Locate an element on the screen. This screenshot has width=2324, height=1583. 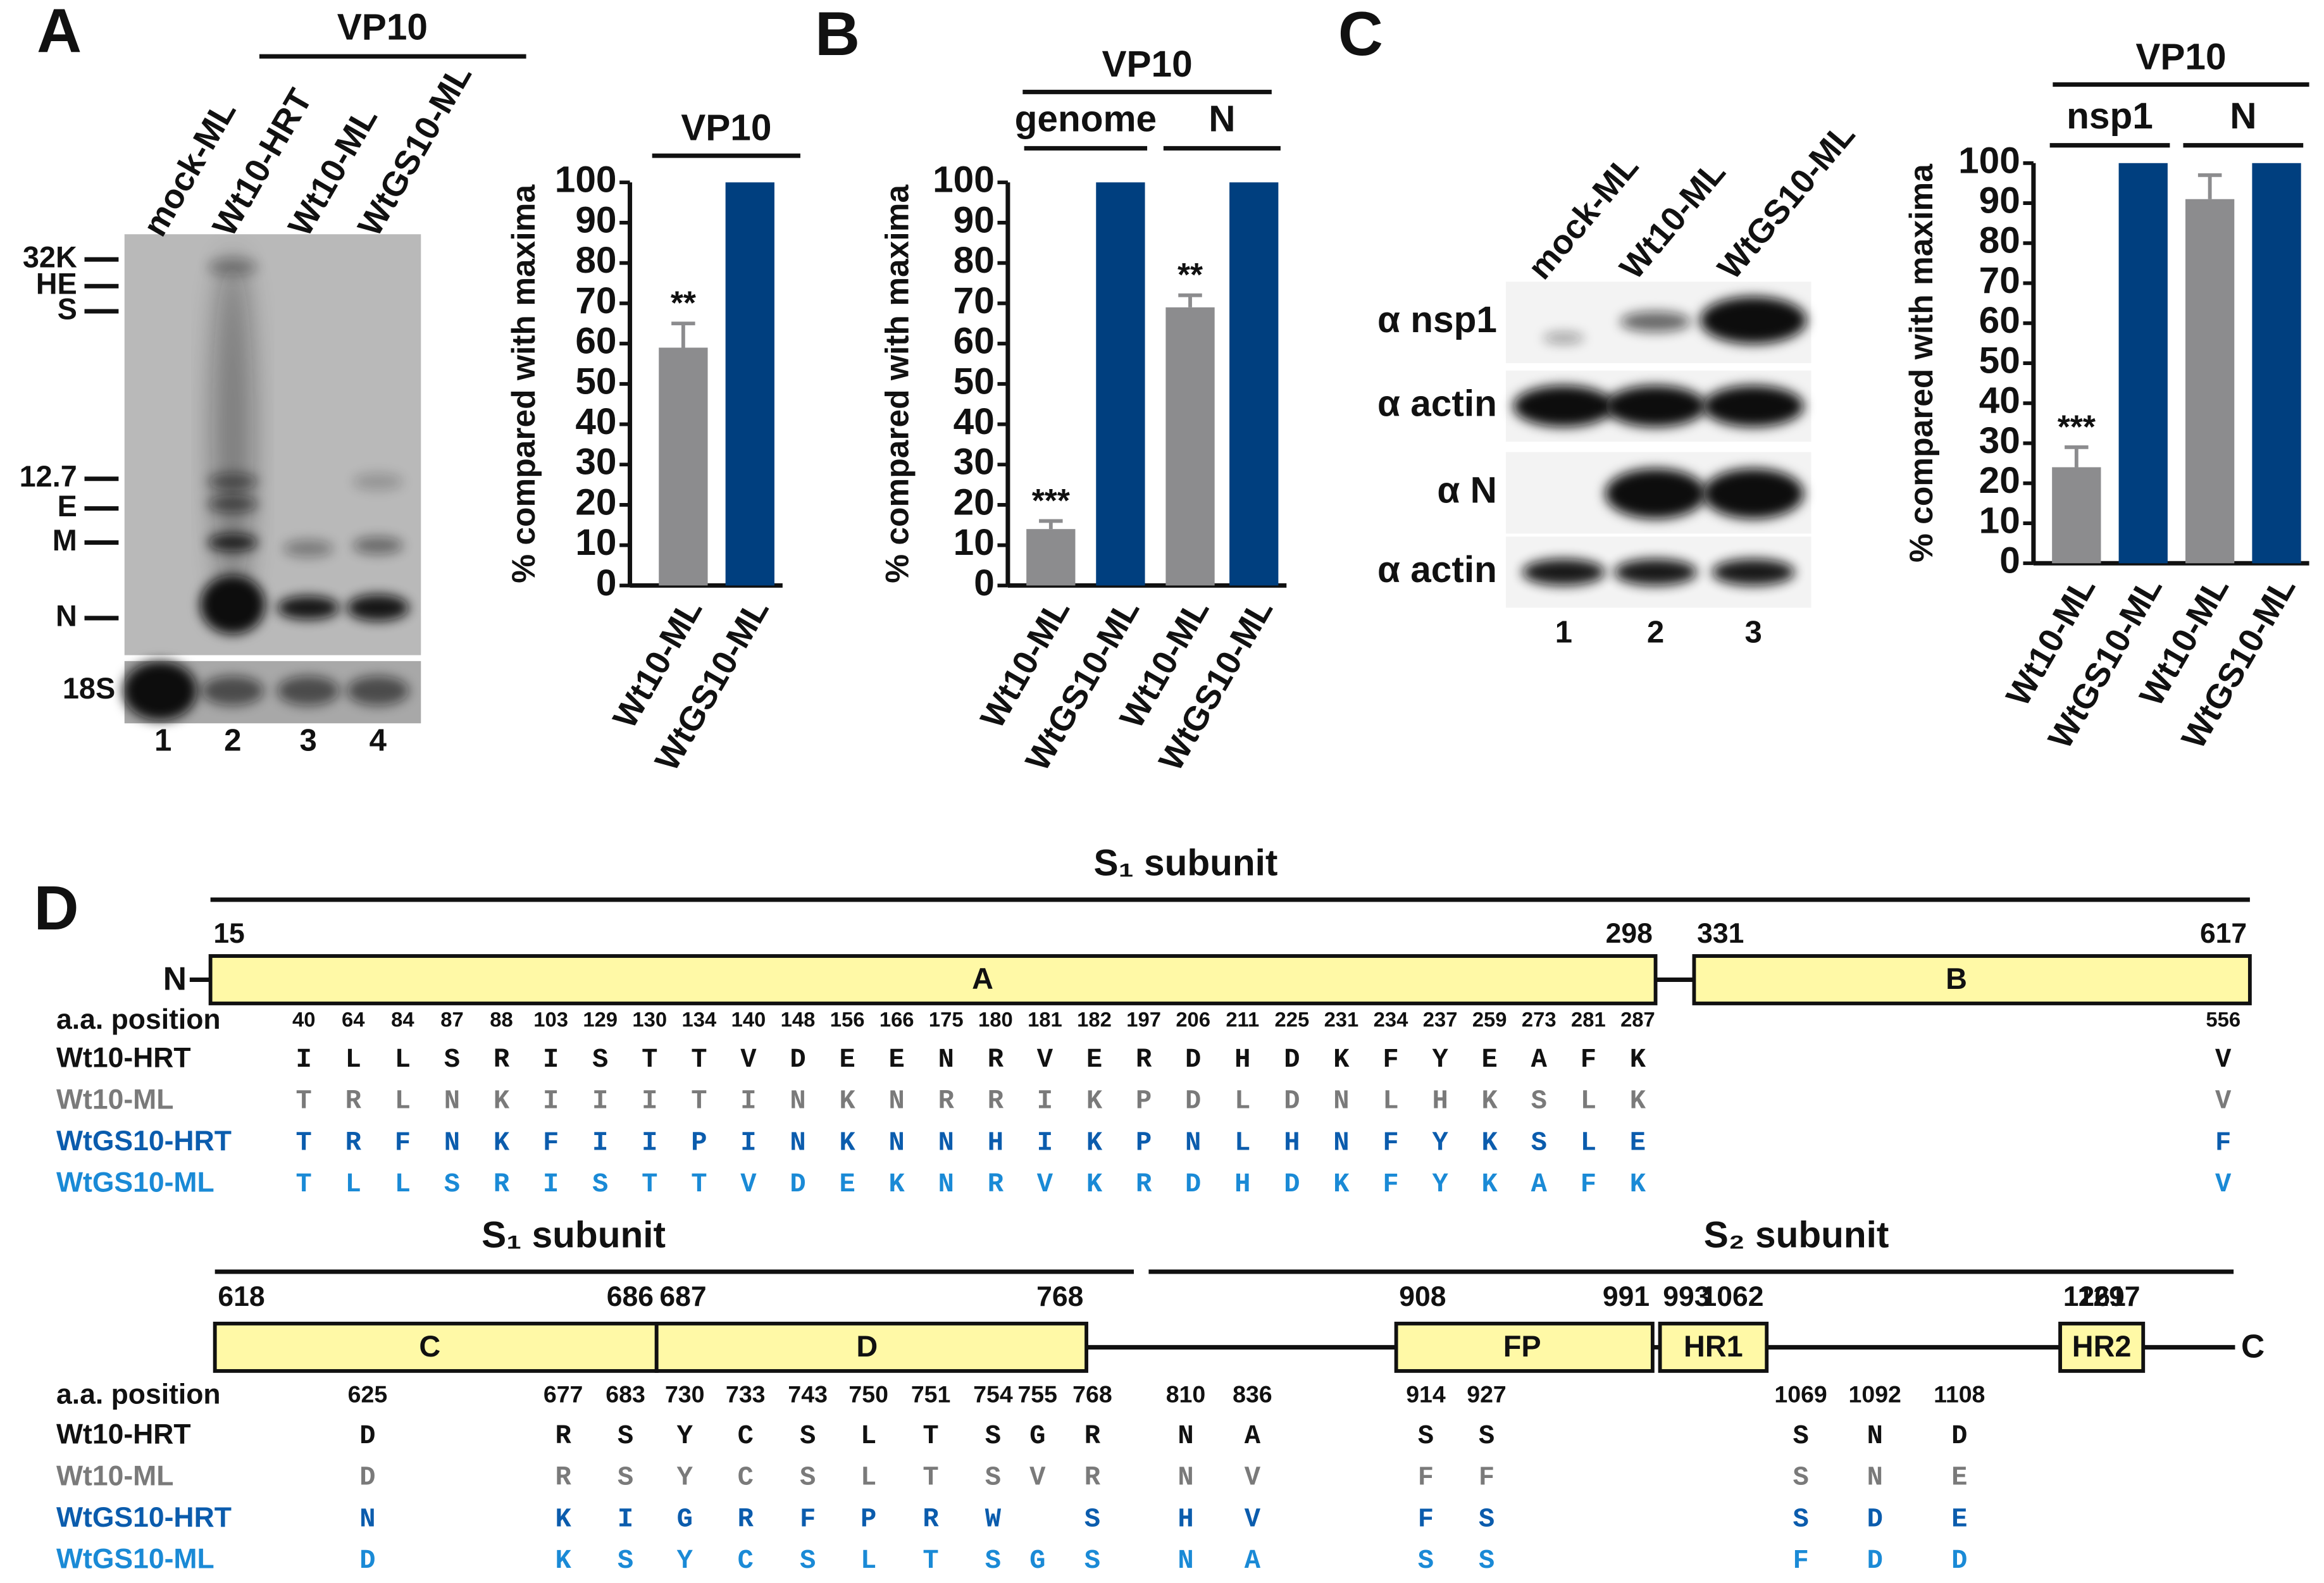
marker-label: S is located at coordinates (67, 308).